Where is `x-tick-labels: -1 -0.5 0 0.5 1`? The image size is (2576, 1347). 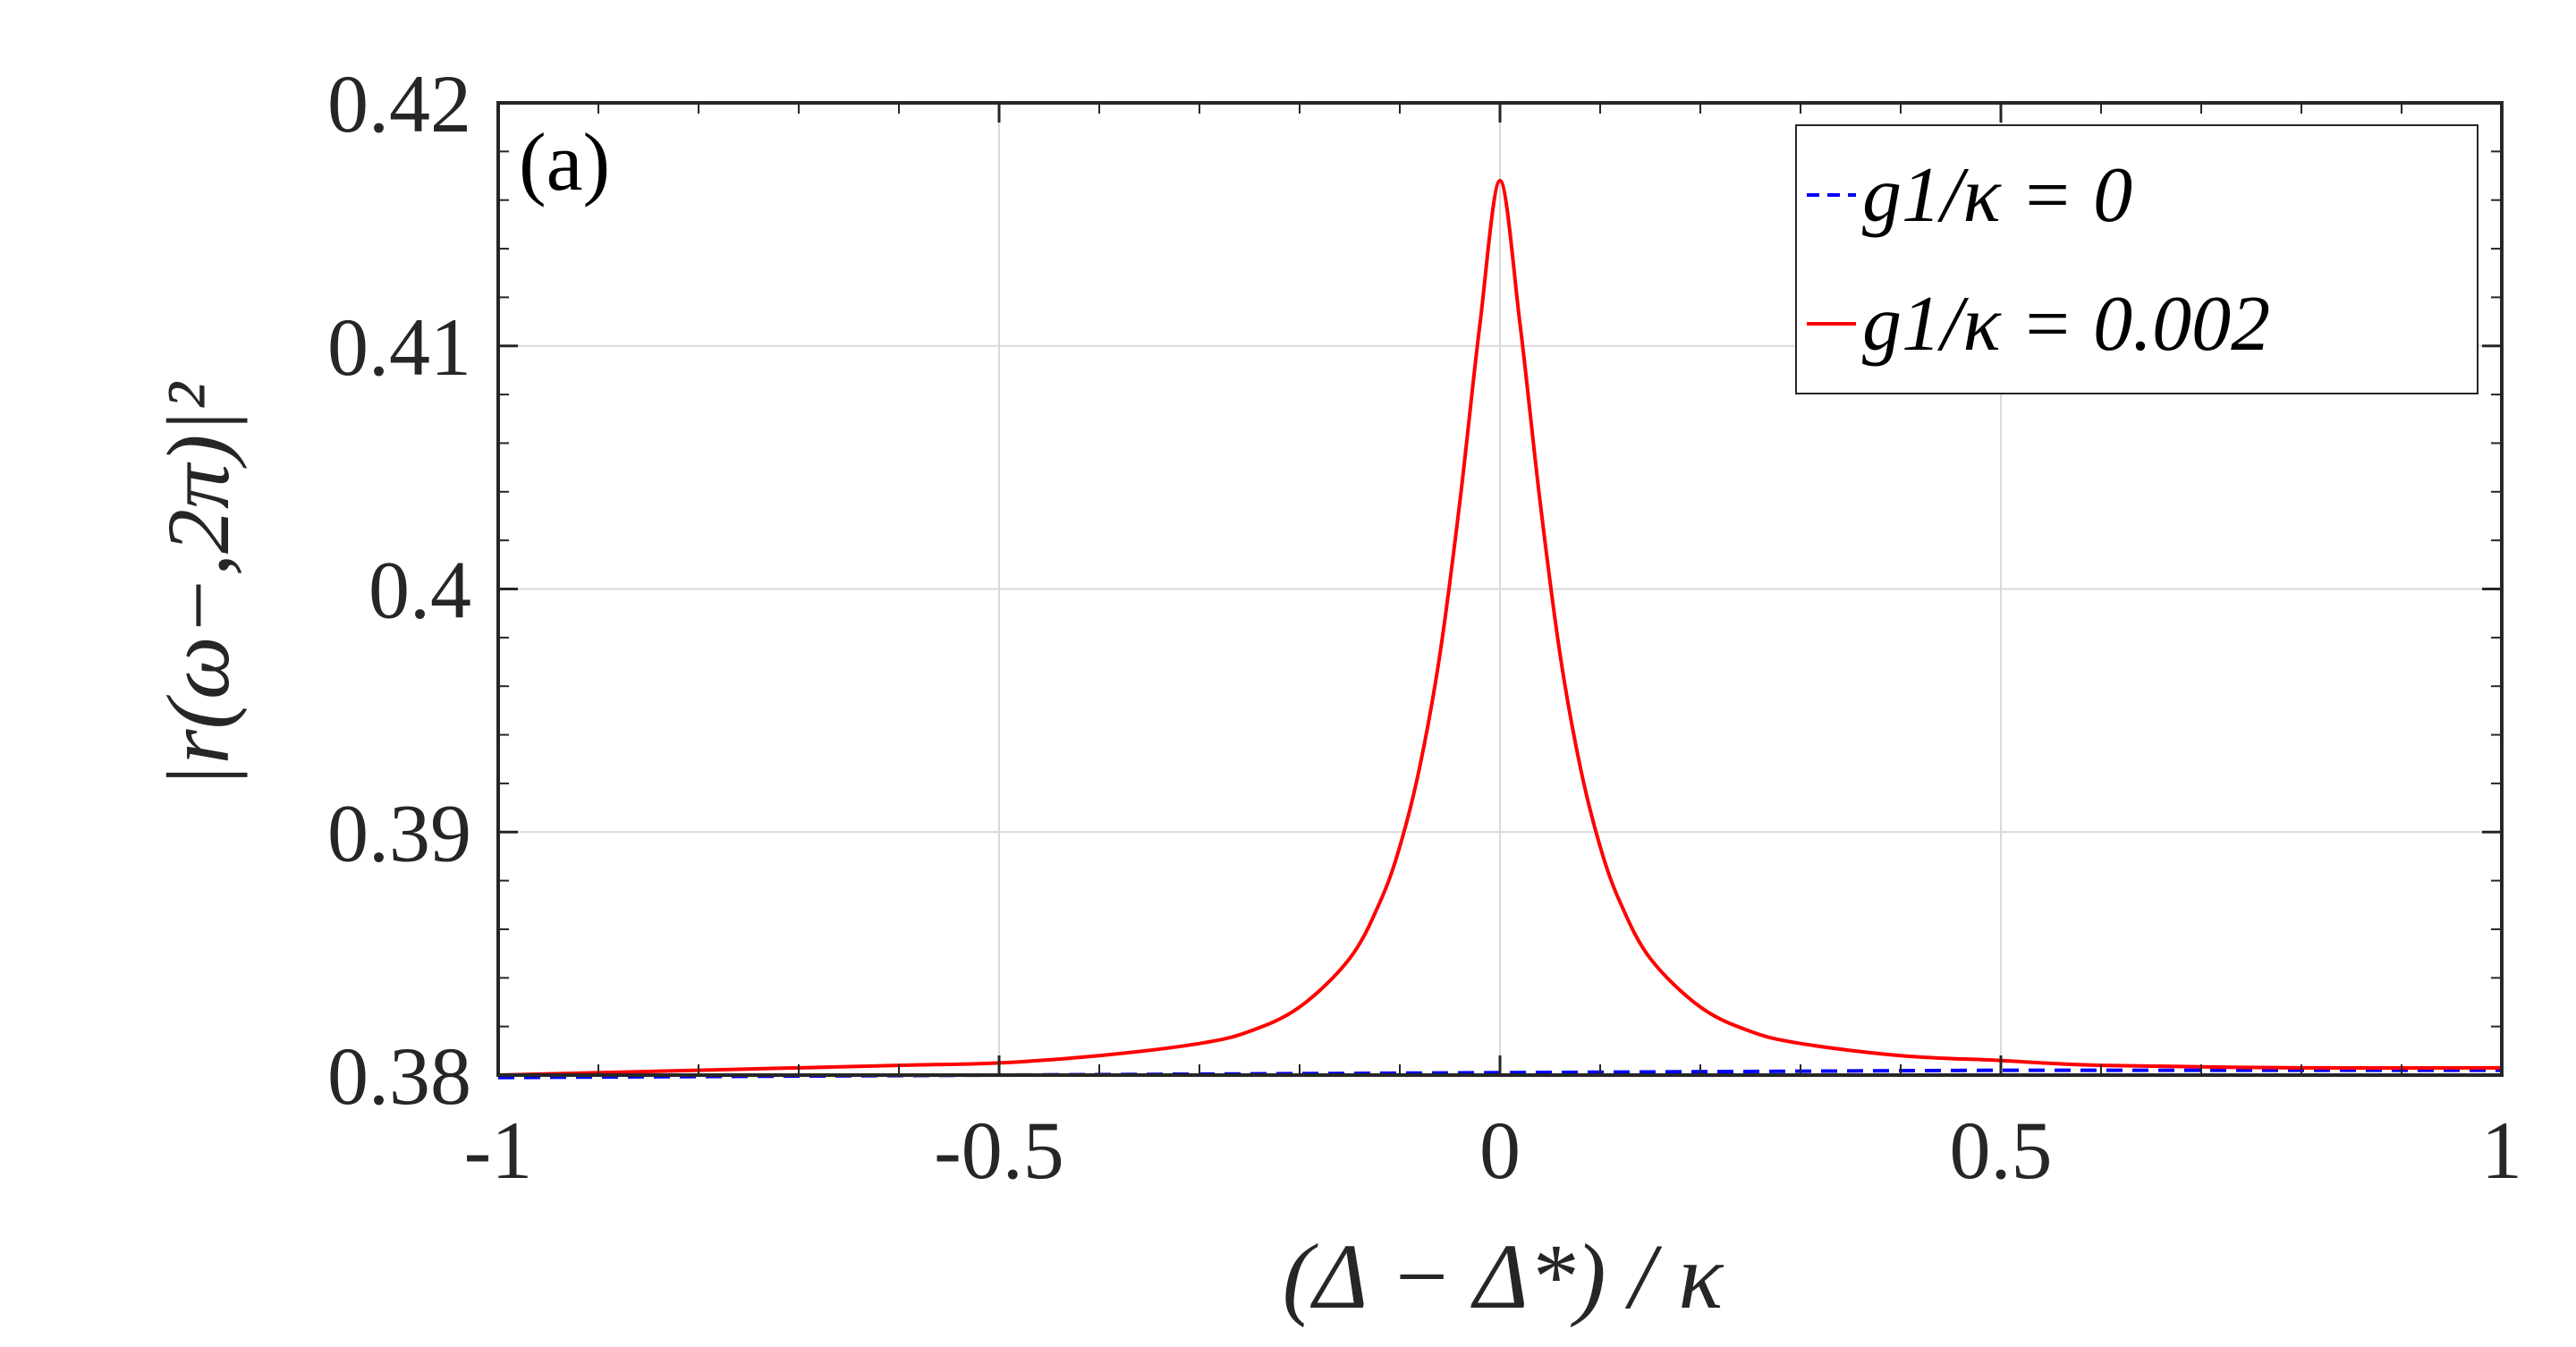
x-tick-labels: -1 -0.5 0 0.5 1 is located at coordinates (1493, 1150).